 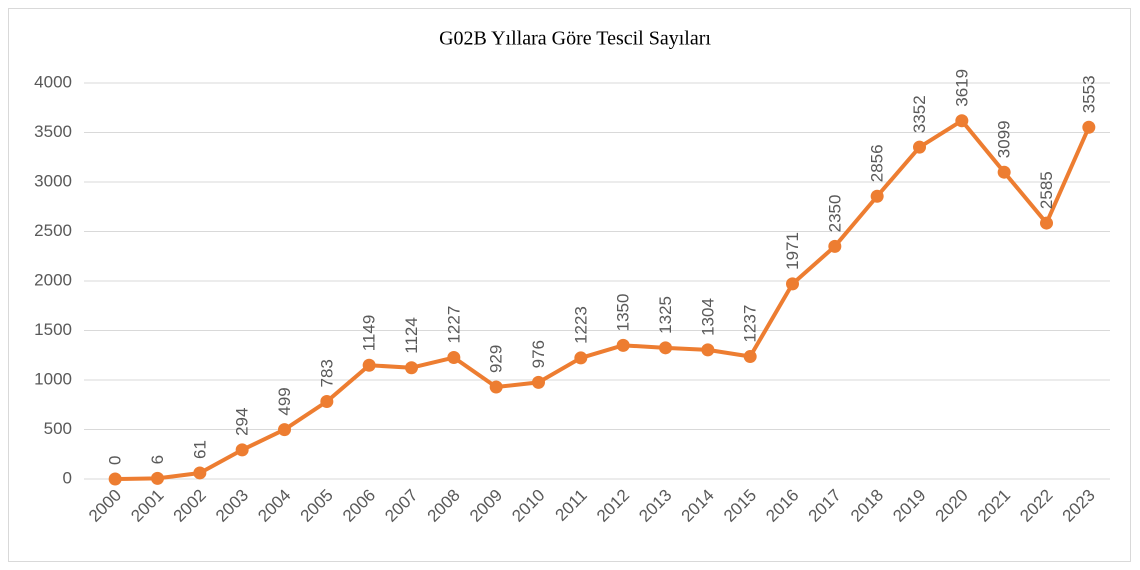 I want to click on x-tick-label: 2018, so click(x=867, y=506).